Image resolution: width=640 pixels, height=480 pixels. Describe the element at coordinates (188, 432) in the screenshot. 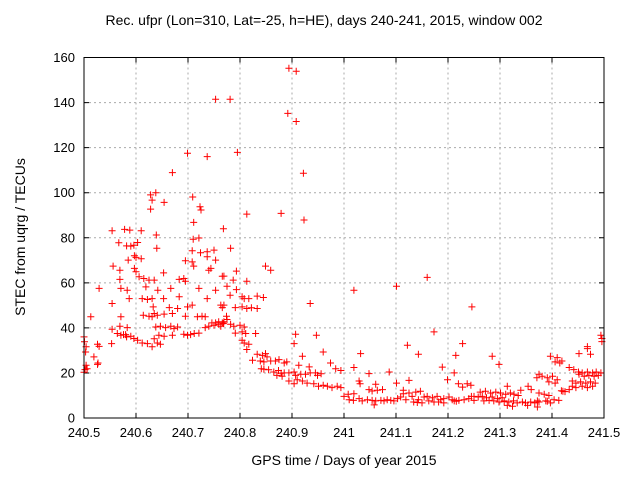

I see `svg-text: 240.7` at that location.